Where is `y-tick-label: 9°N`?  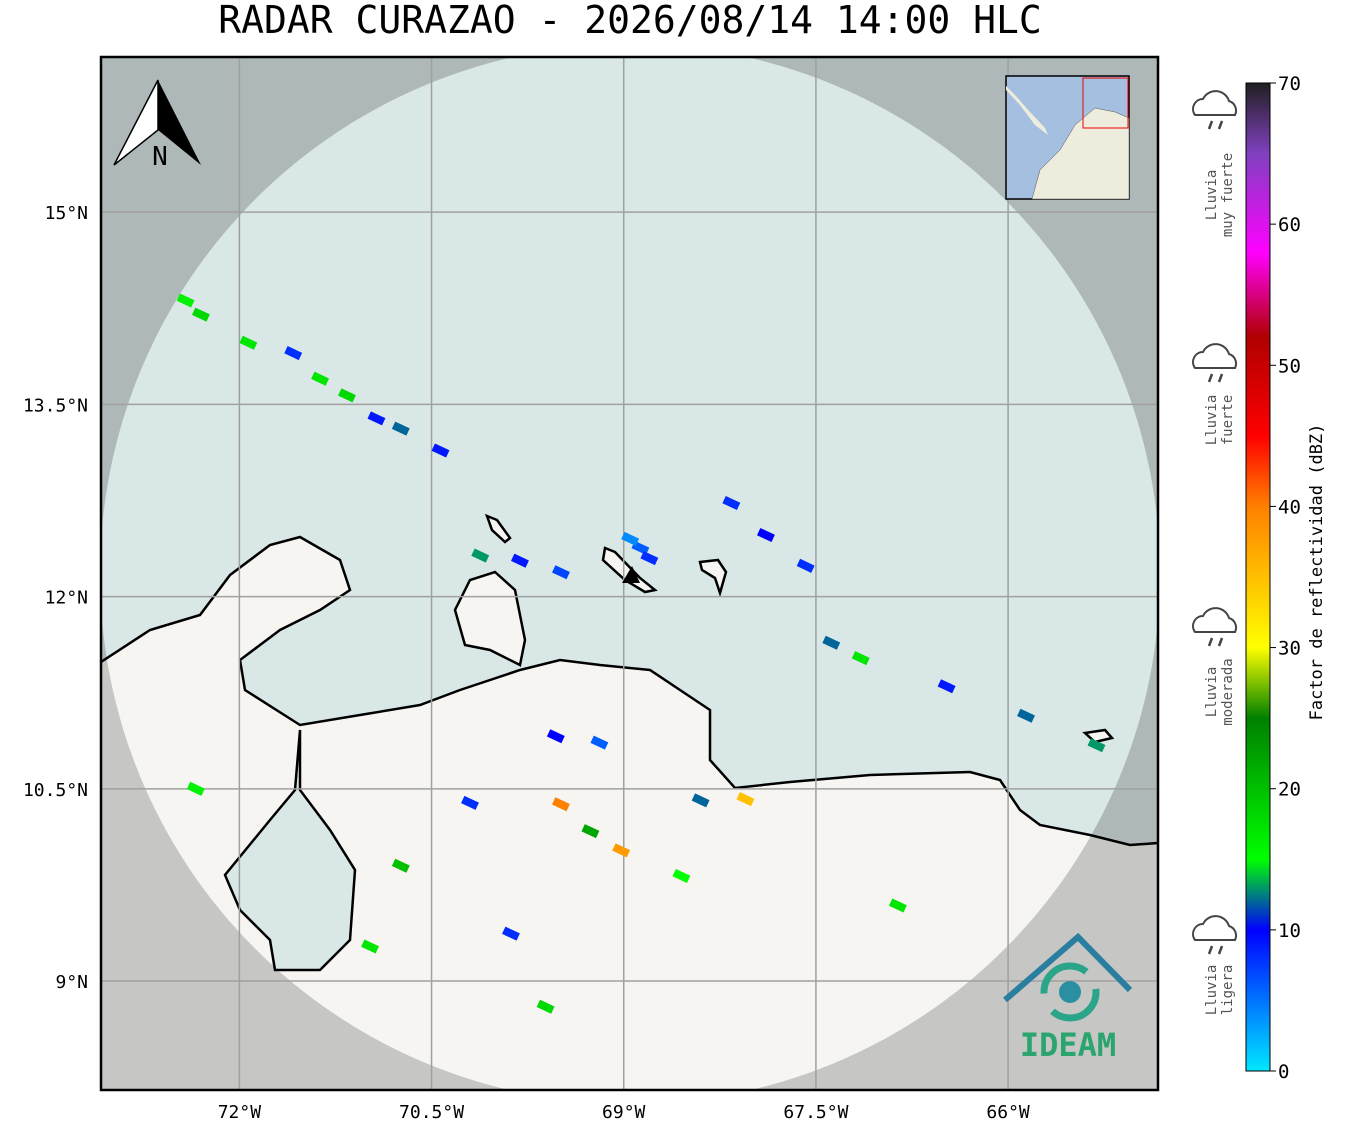 y-tick-label: 9°N is located at coordinates (71, 982).